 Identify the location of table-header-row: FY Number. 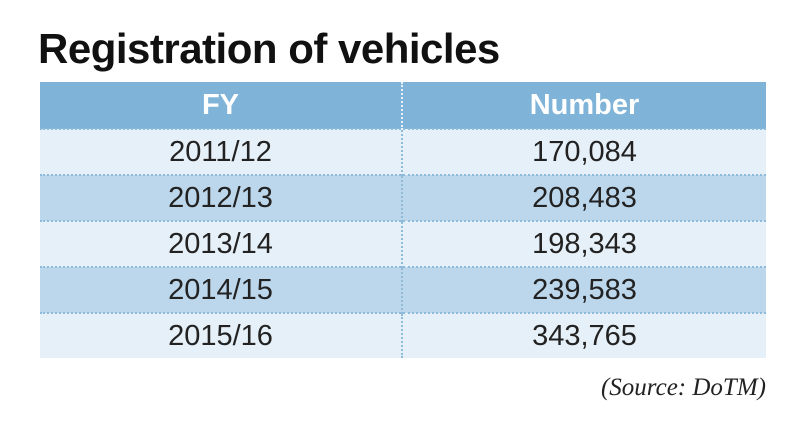
(403, 105).